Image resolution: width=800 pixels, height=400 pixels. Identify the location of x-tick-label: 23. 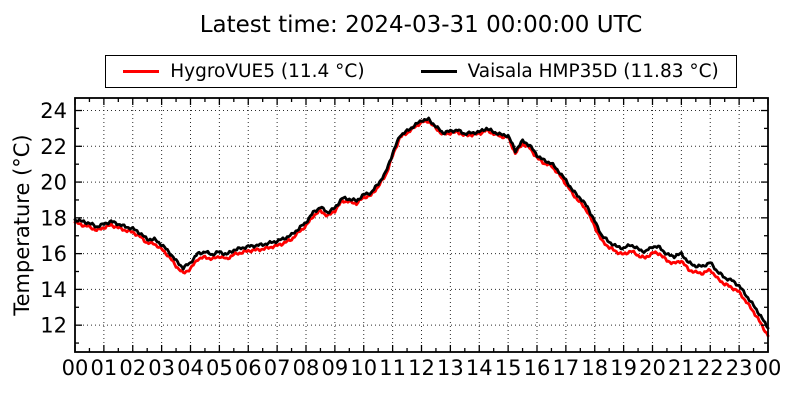
(739, 368).